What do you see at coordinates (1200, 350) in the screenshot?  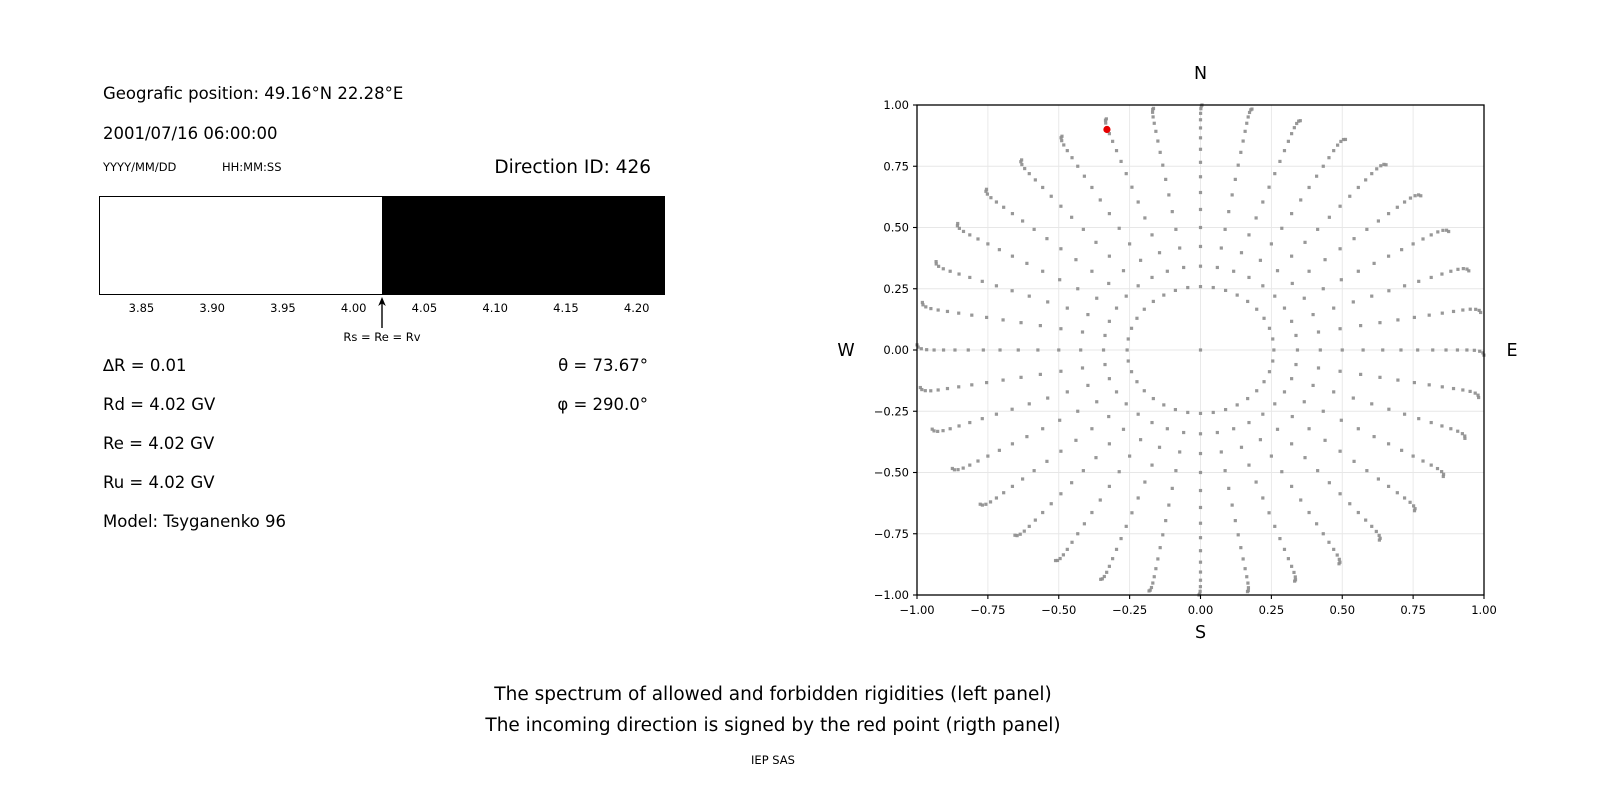 I see `direction-dot-center` at bounding box center [1200, 350].